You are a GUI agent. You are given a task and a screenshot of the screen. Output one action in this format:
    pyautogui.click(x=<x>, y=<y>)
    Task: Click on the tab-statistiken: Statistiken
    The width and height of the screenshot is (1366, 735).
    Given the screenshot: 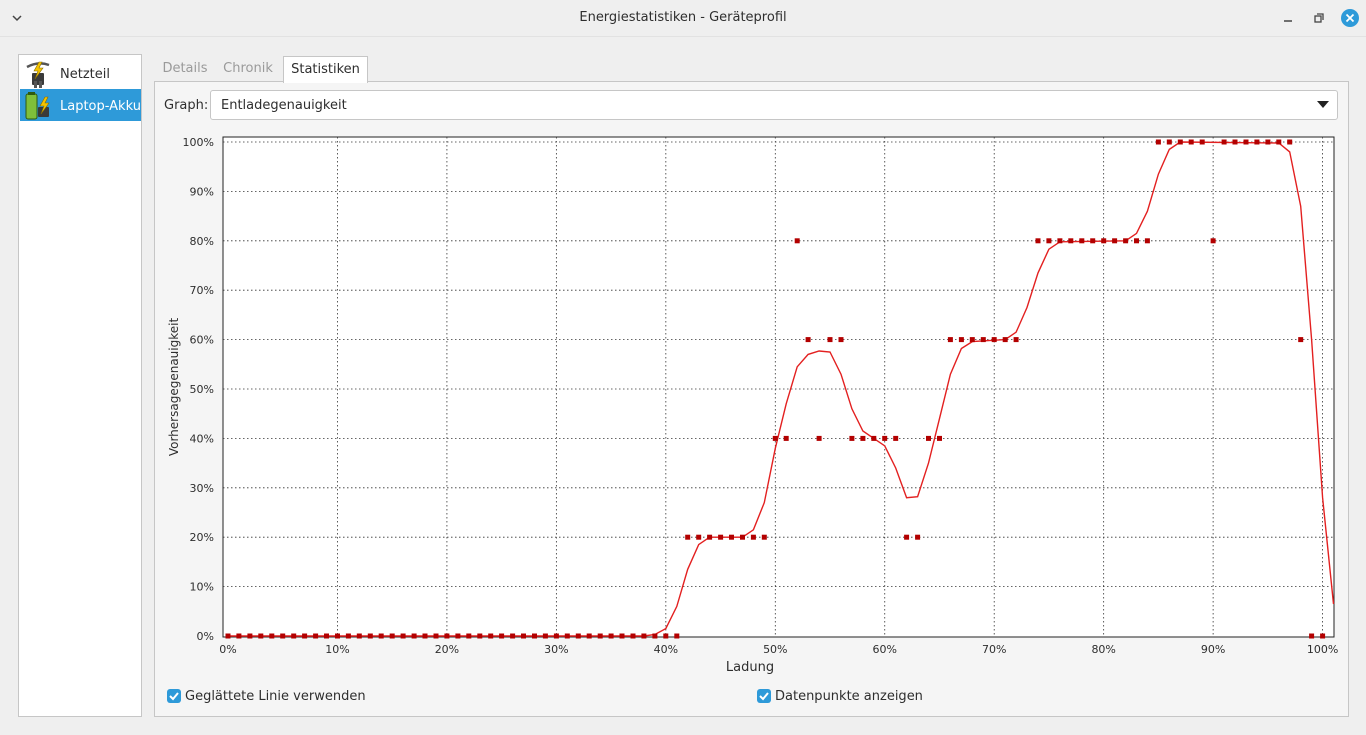 What is the action you would take?
    pyautogui.click(x=325, y=69)
    